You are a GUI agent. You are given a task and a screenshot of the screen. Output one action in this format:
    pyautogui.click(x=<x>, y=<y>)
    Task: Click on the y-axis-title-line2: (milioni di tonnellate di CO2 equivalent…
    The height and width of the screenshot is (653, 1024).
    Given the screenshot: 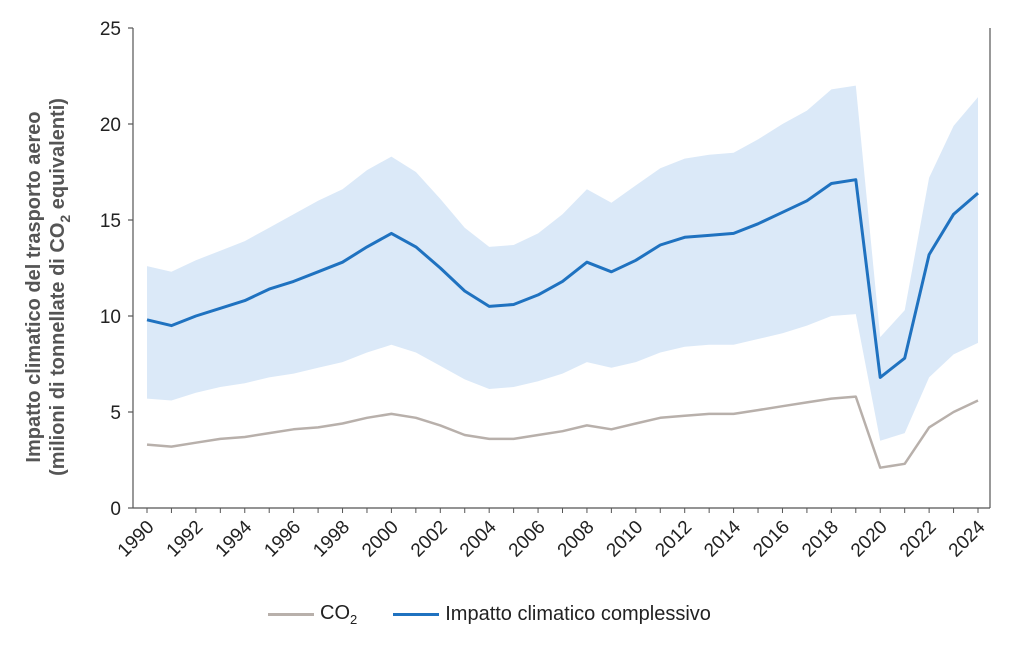 What is the action you would take?
    pyautogui.click(x=60, y=287)
    